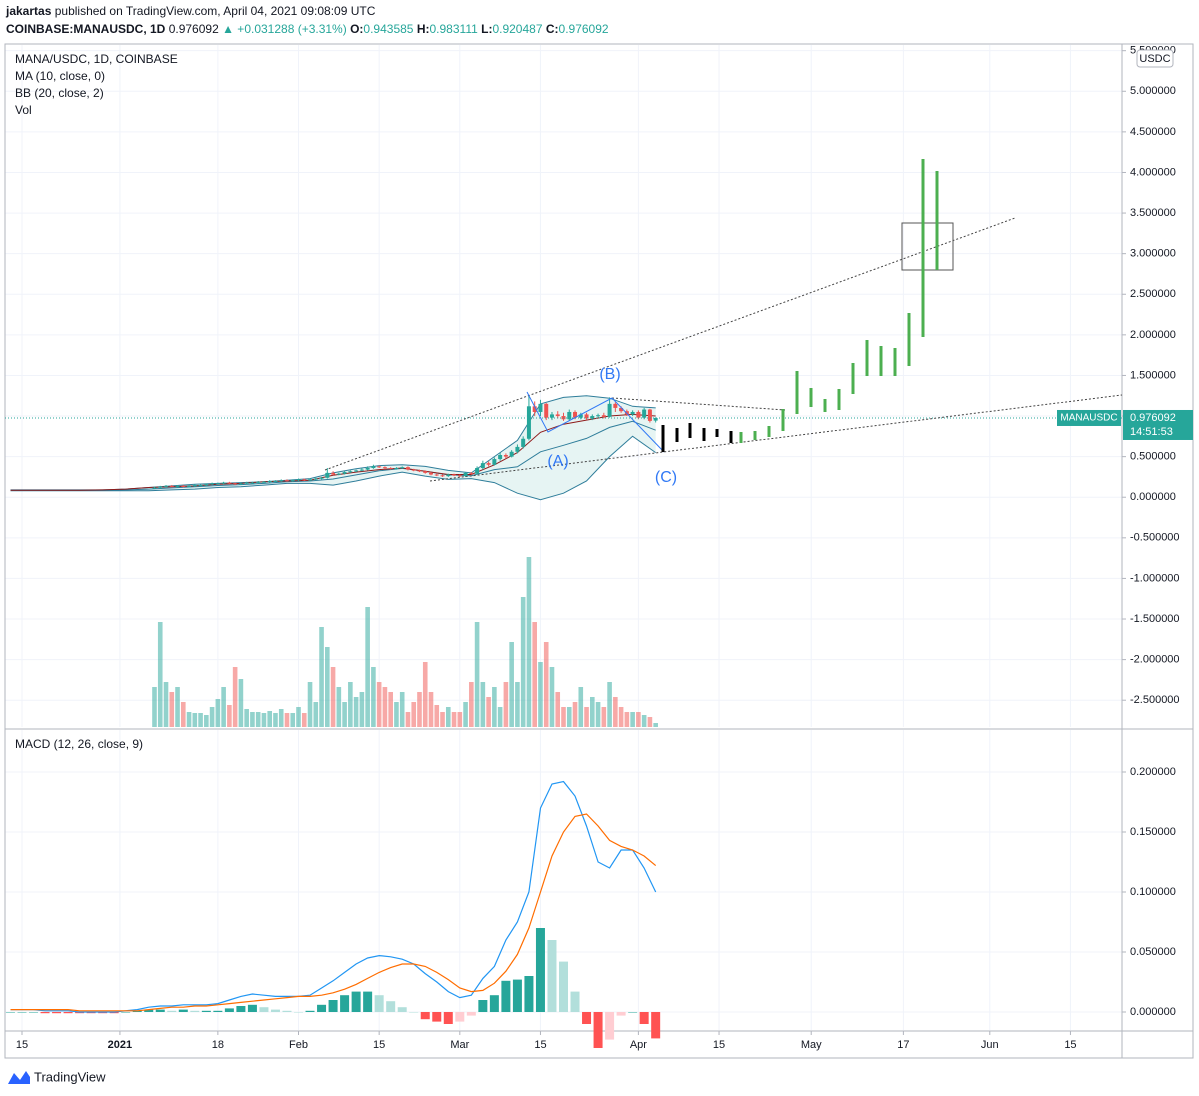 Image resolution: width=1199 pixels, height=1096 pixels. What do you see at coordinates (1153, 294) in the screenshot?
I see `y-tick-label: 2.500000` at bounding box center [1153, 294].